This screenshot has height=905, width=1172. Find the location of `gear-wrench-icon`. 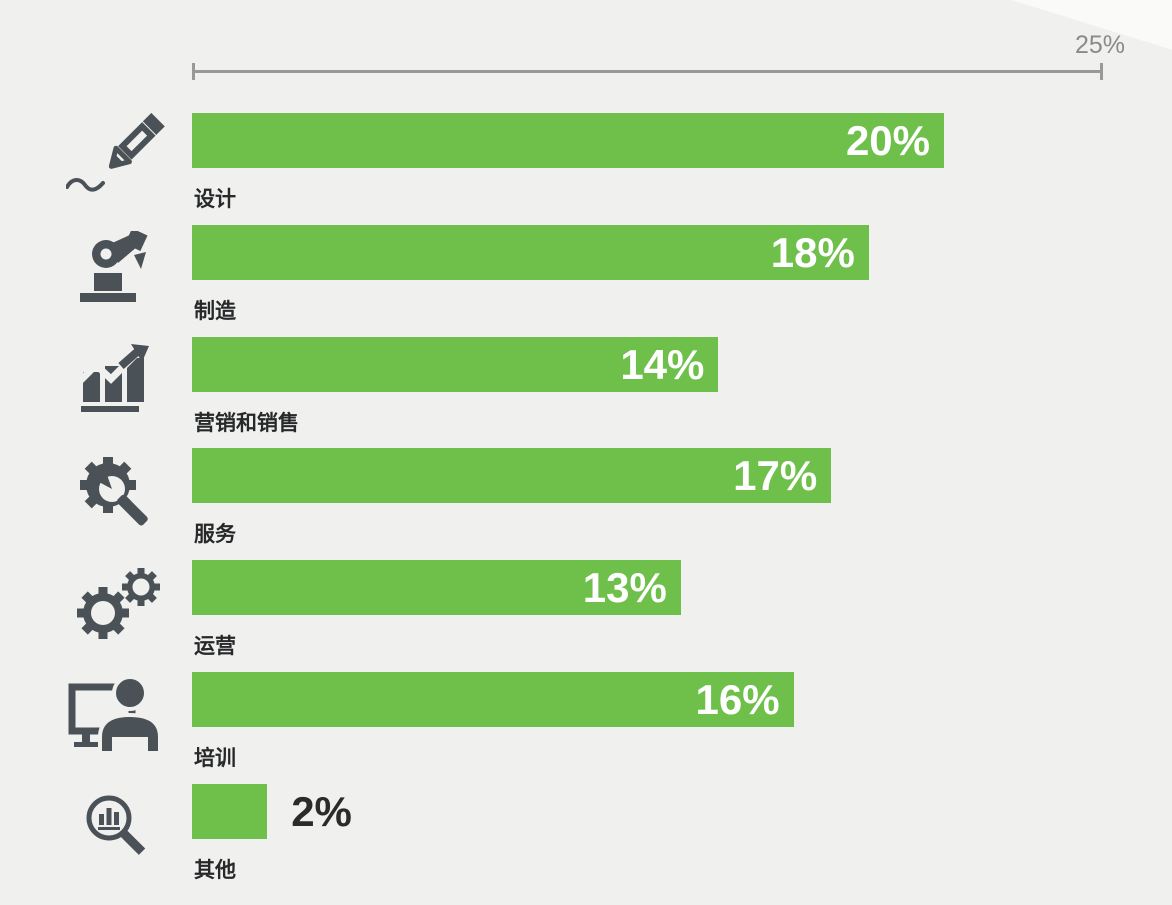

gear-wrench-icon is located at coordinates (116, 490).